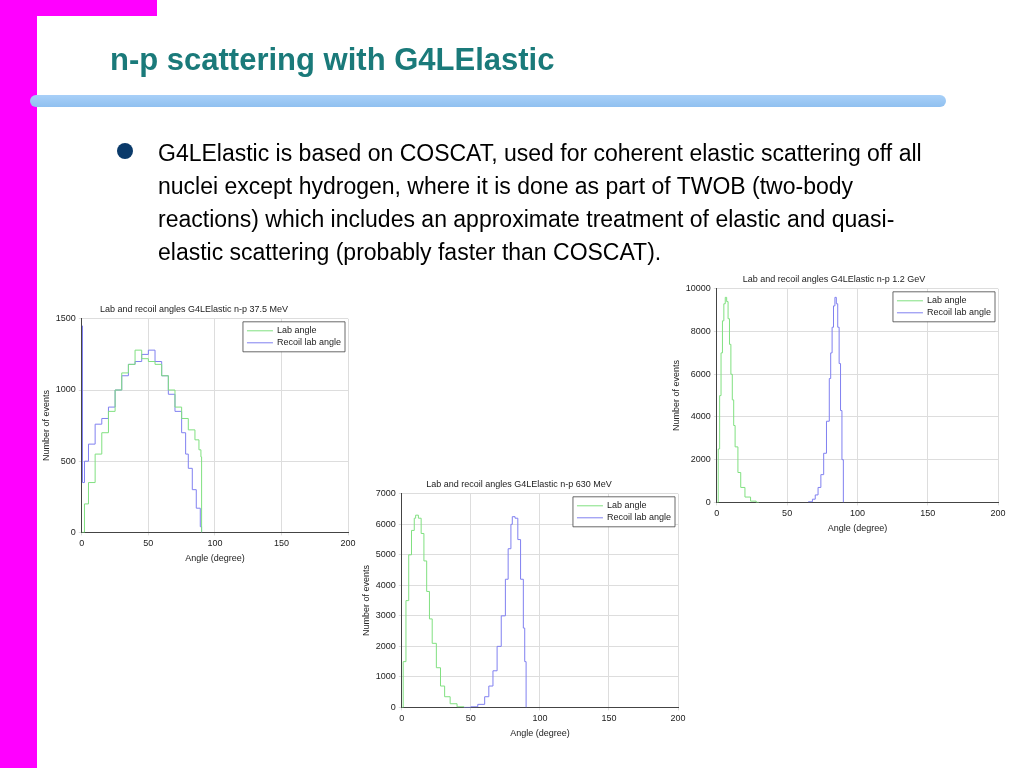 This screenshot has height=768, width=1024. Describe the element at coordinates (385, 615) in the screenshot. I see `y-tick-label: 3000` at that location.